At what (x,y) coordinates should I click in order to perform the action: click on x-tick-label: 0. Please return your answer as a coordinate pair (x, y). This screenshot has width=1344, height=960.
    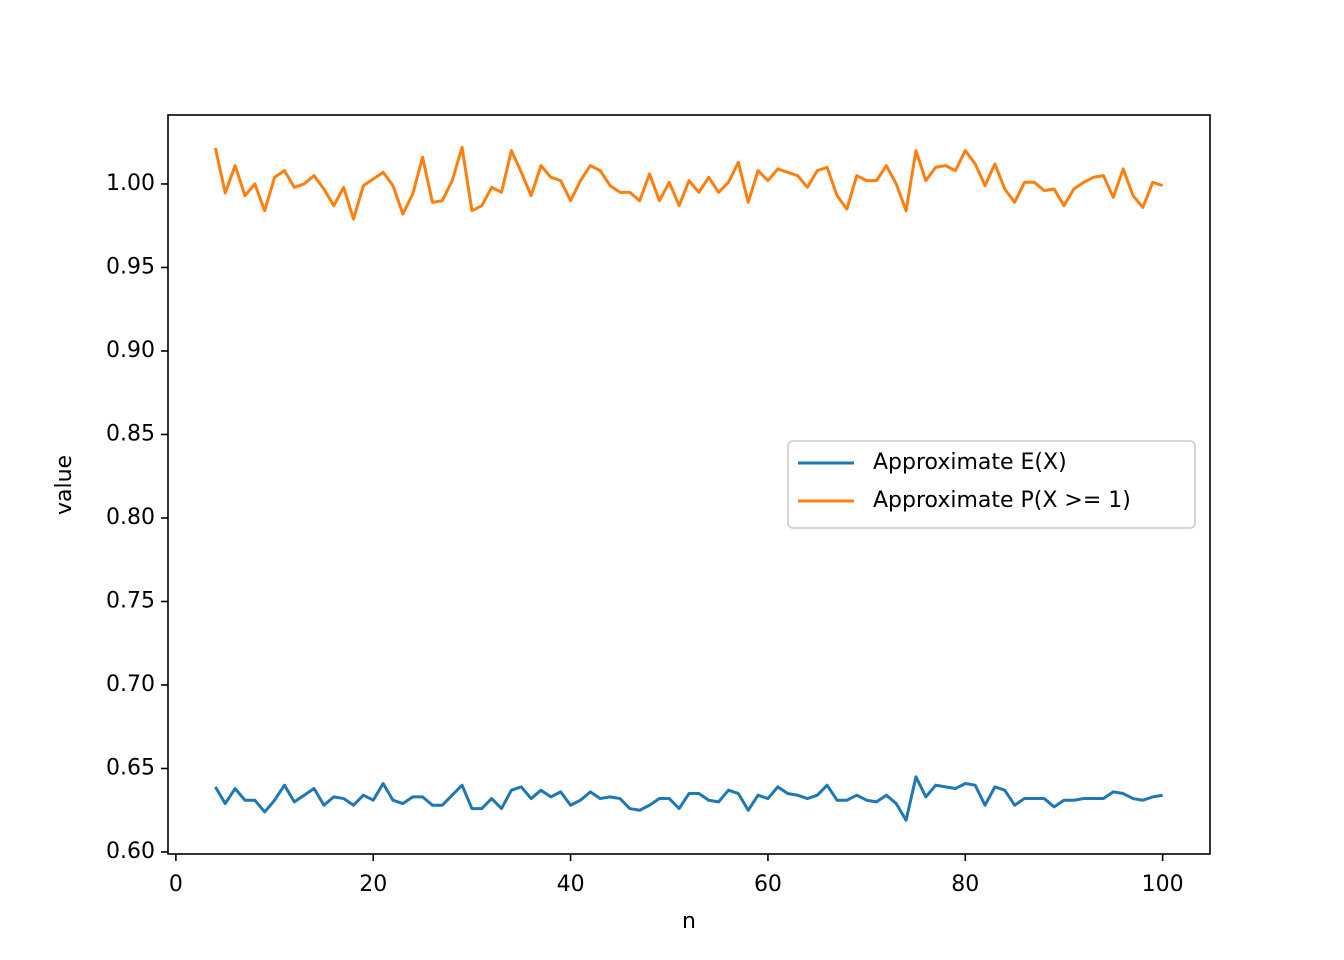
    Looking at the image, I should click on (176, 884).